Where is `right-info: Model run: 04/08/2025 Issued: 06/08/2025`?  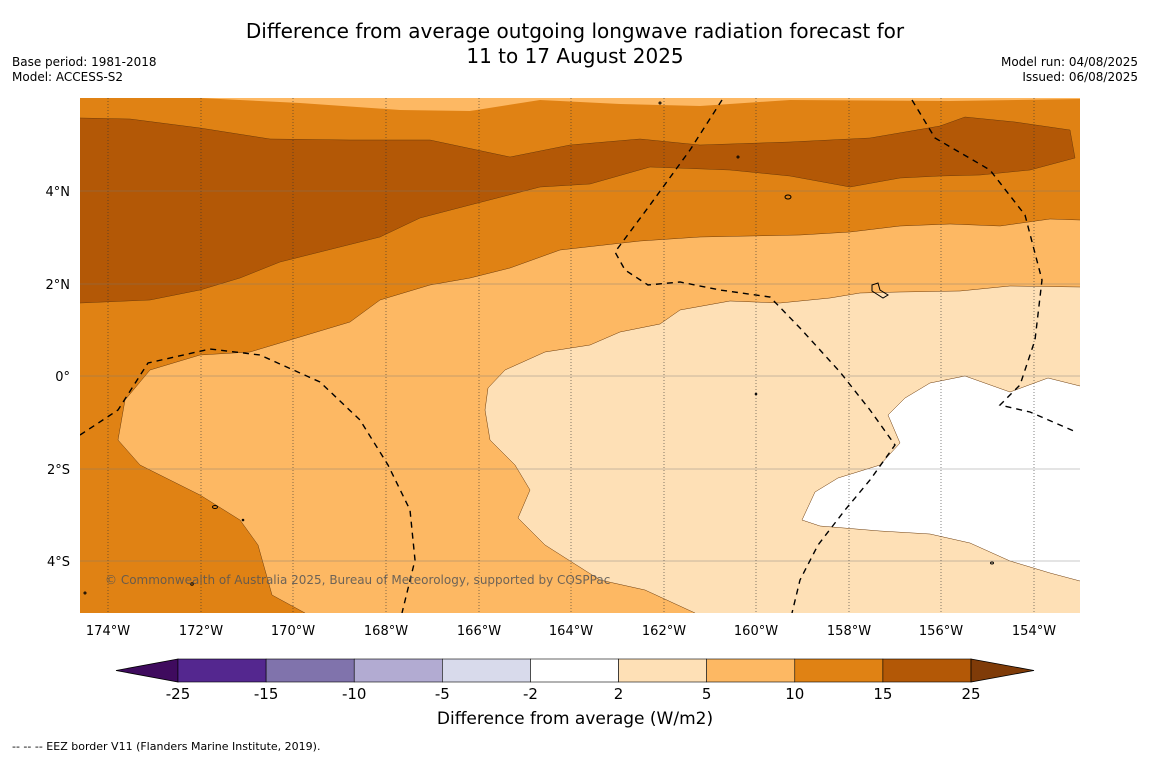 right-info: Model run: 04/08/2025 Issued: 06/08/2025 is located at coordinates (1069, 70).